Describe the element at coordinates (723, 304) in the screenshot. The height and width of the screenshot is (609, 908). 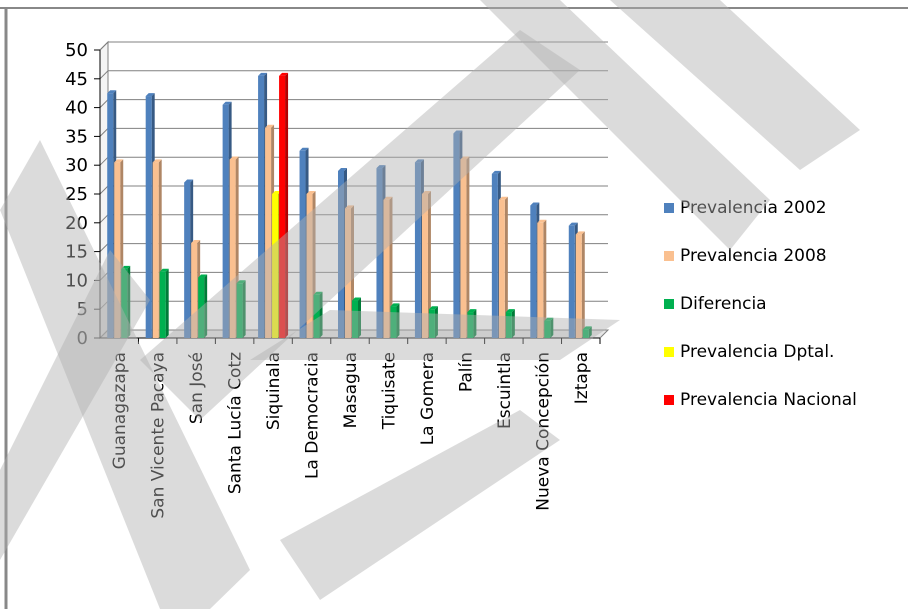
I see `legend-label: Diferencia` at that location.